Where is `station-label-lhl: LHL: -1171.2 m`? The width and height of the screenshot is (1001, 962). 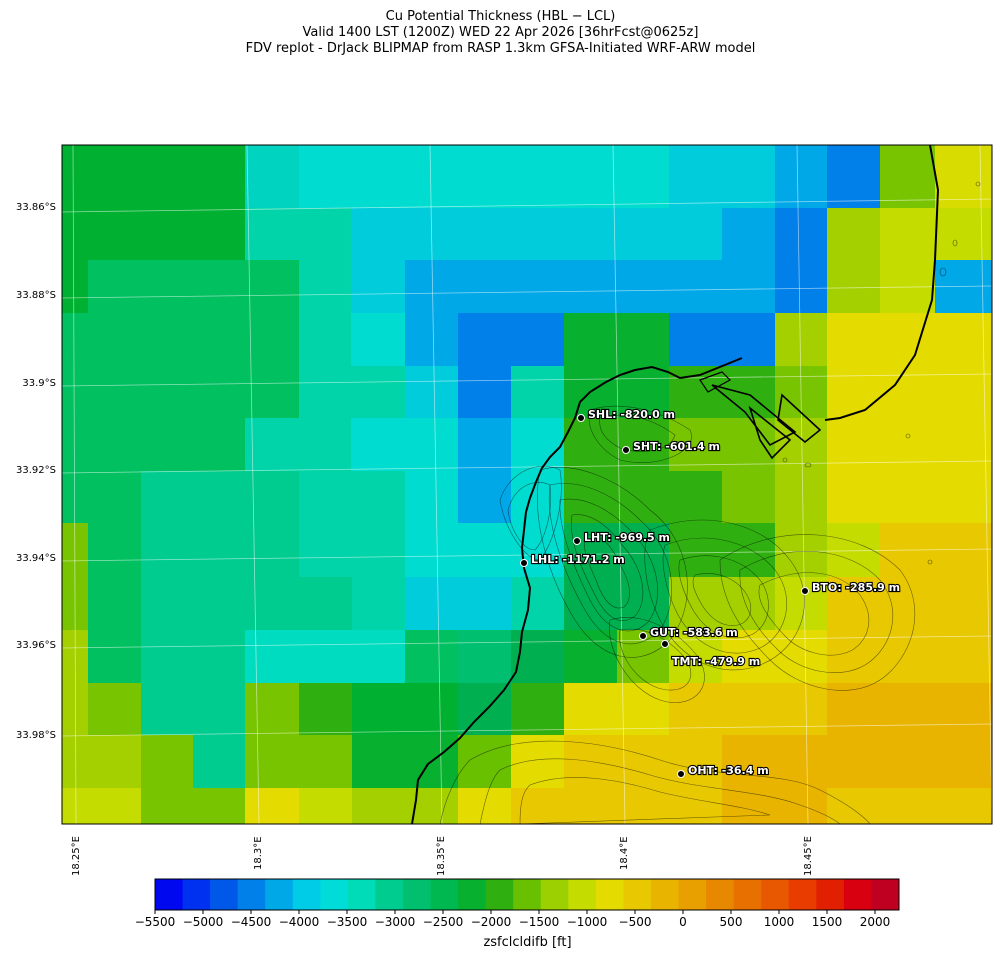
station-label-lhl: LHL: -1171.2 m is located at coordinates (578, 559).